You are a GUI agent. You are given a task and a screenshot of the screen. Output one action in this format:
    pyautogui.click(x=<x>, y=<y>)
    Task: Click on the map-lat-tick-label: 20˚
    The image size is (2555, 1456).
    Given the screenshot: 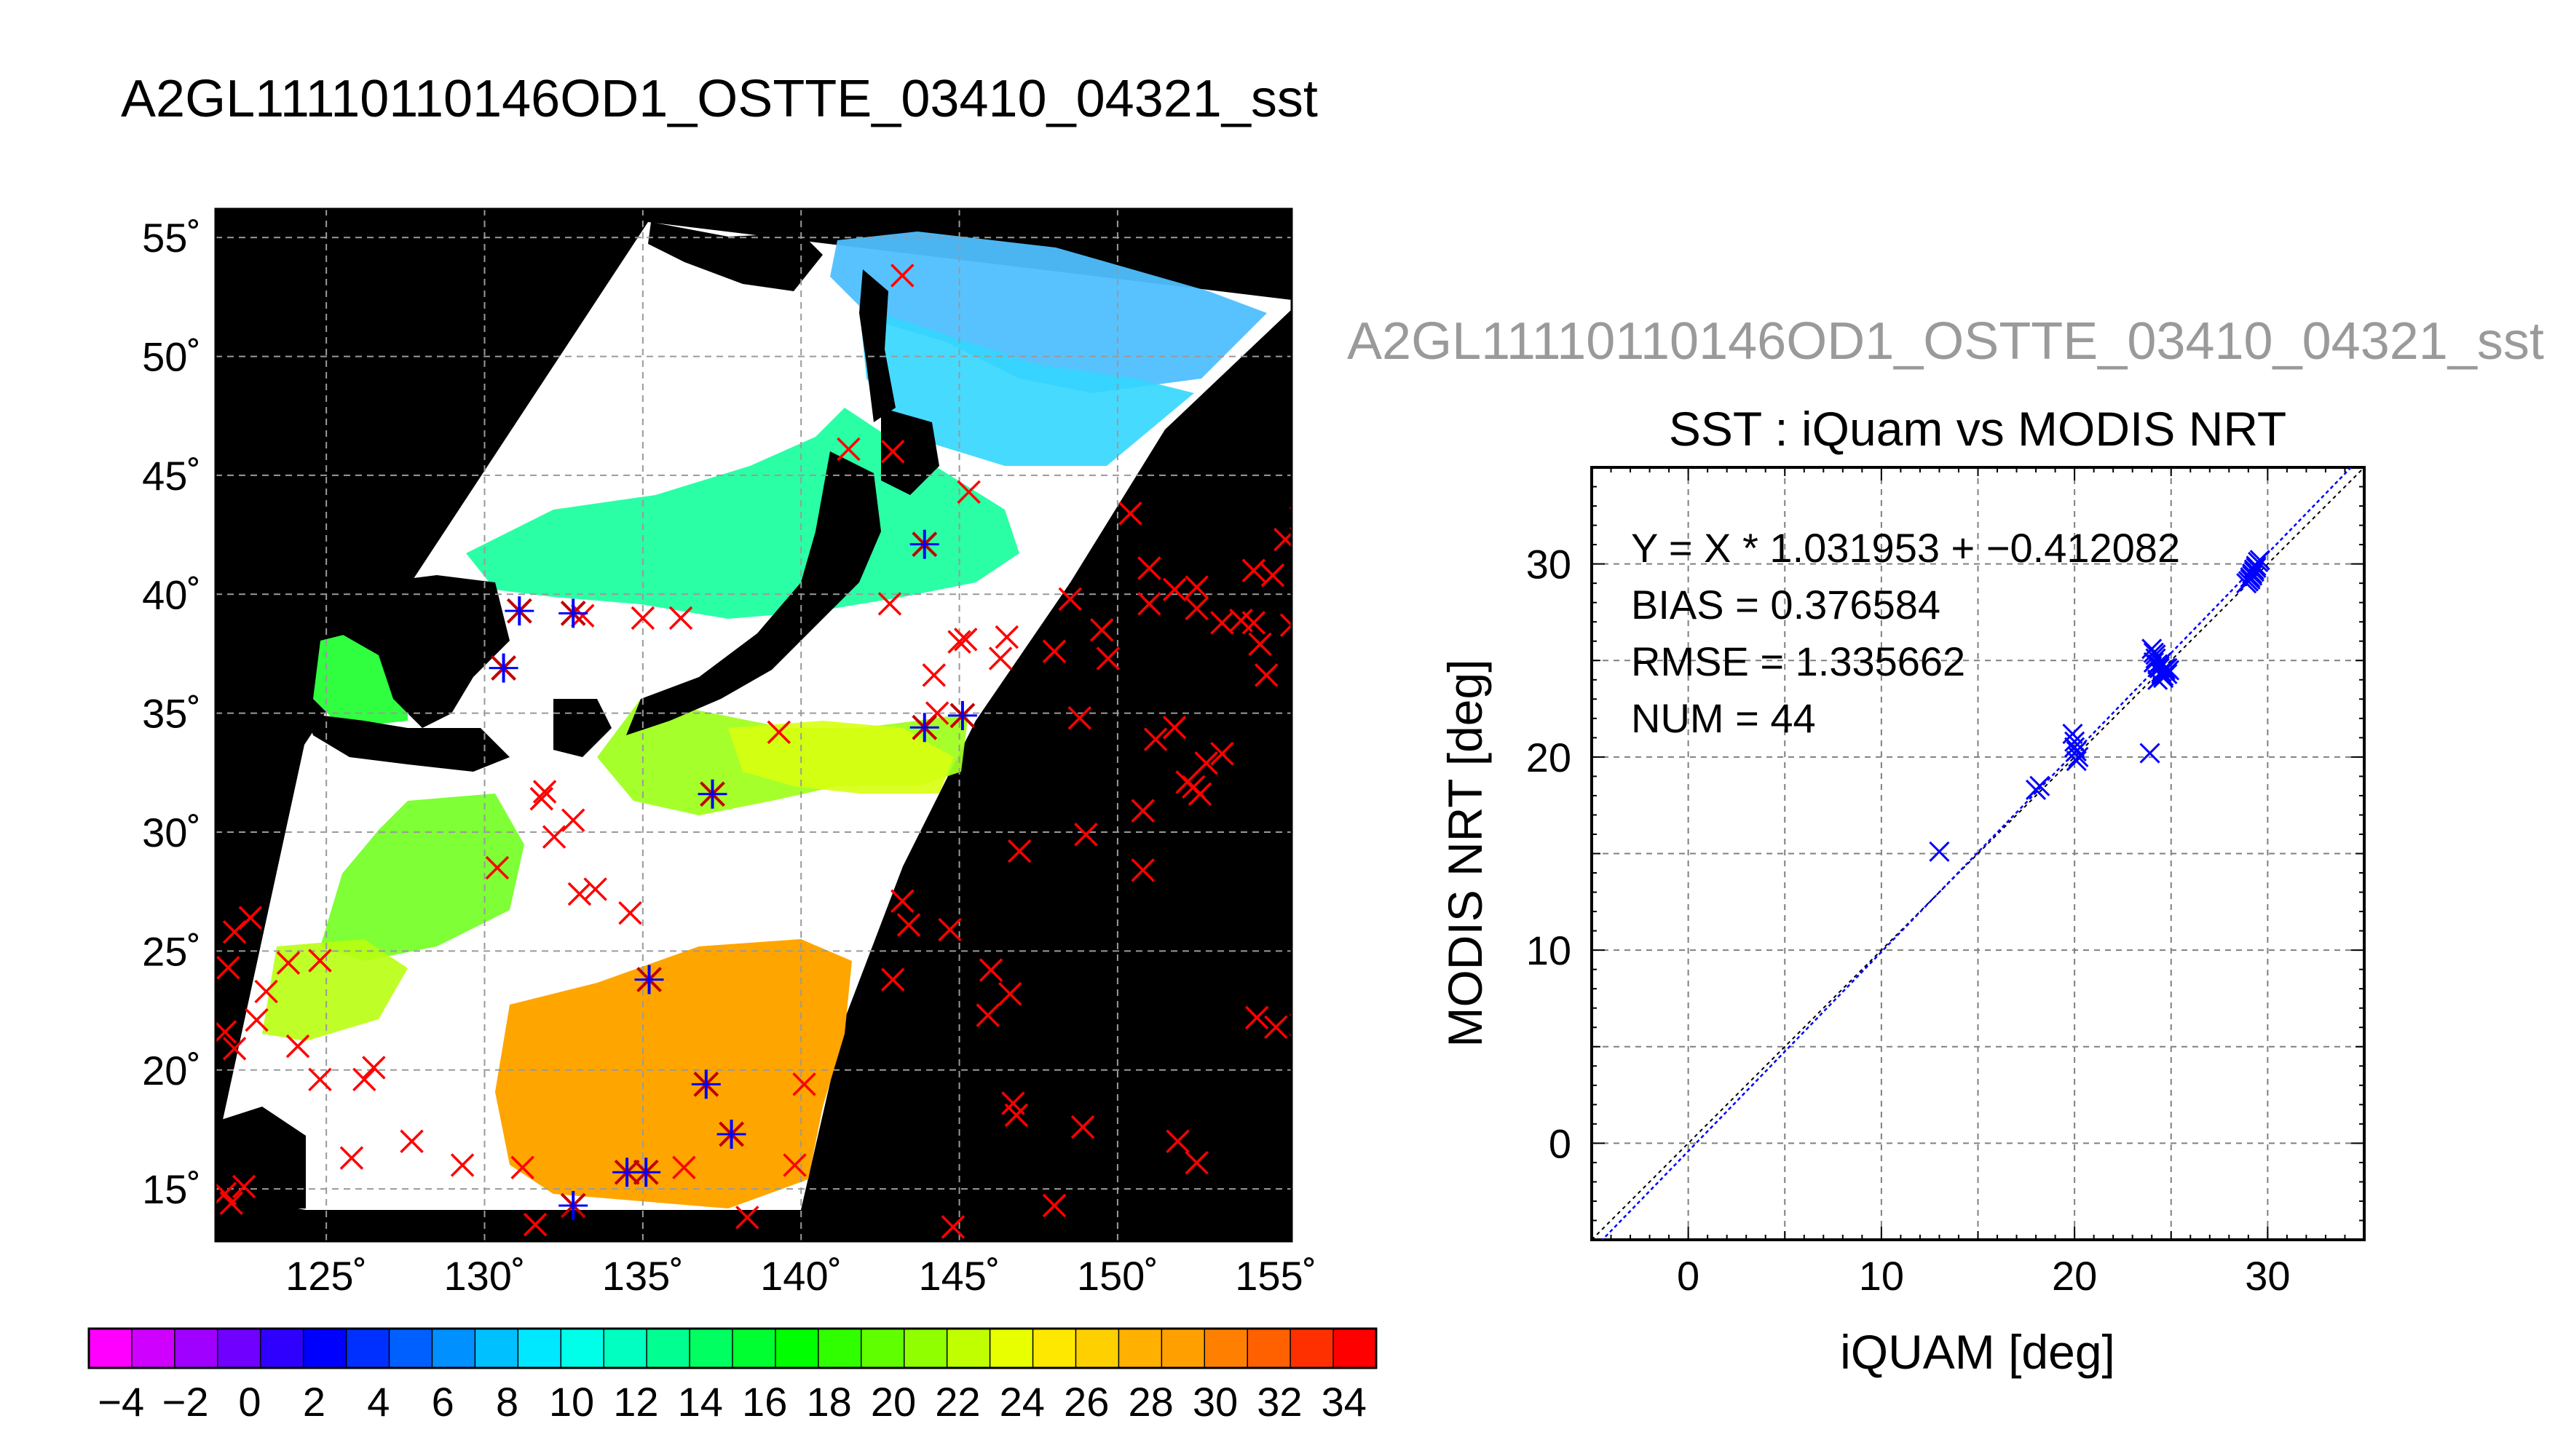 What is the action you would take?
    pyautogui.click(x=171, y=1070)
    